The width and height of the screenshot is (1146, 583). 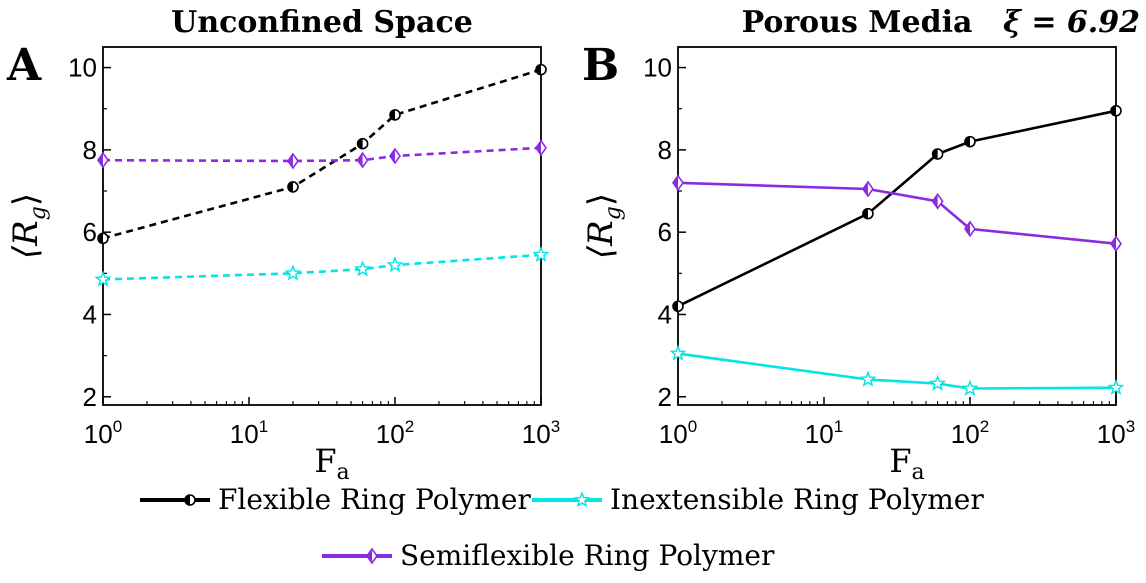 I want to click on legend-label: Semiflexible Ring Polymer, so click(x=587, y=555).